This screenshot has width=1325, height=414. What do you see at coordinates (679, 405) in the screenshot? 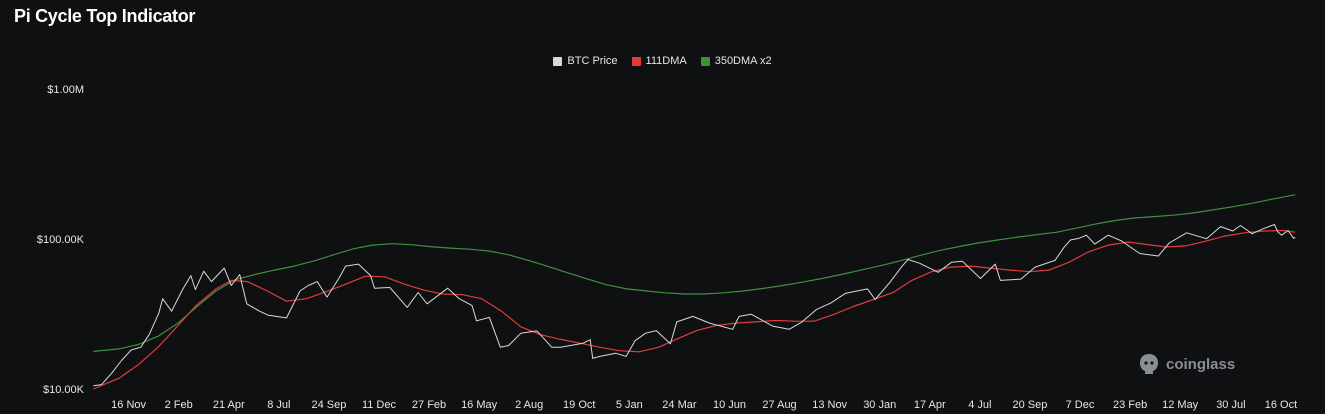
I see `x-tick-label: 24 Mar` at bounding box center [679, 405].